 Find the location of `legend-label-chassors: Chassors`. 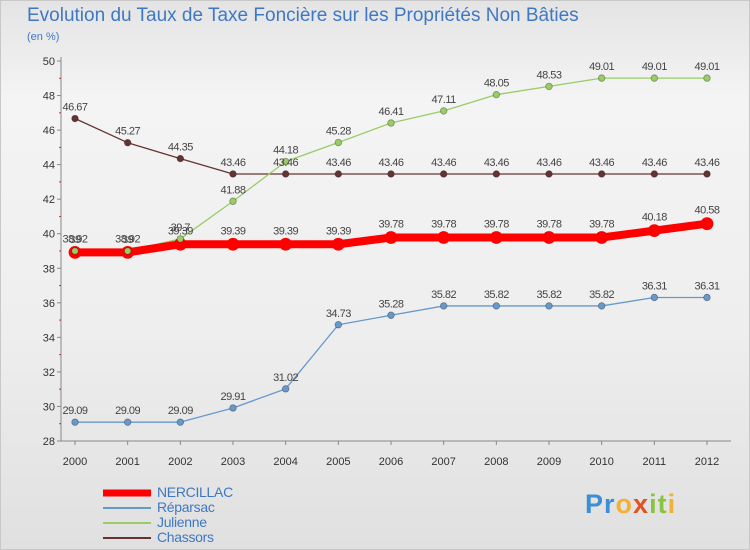

legend-label-chassors: Chassors is located at coordinates (185, 537).